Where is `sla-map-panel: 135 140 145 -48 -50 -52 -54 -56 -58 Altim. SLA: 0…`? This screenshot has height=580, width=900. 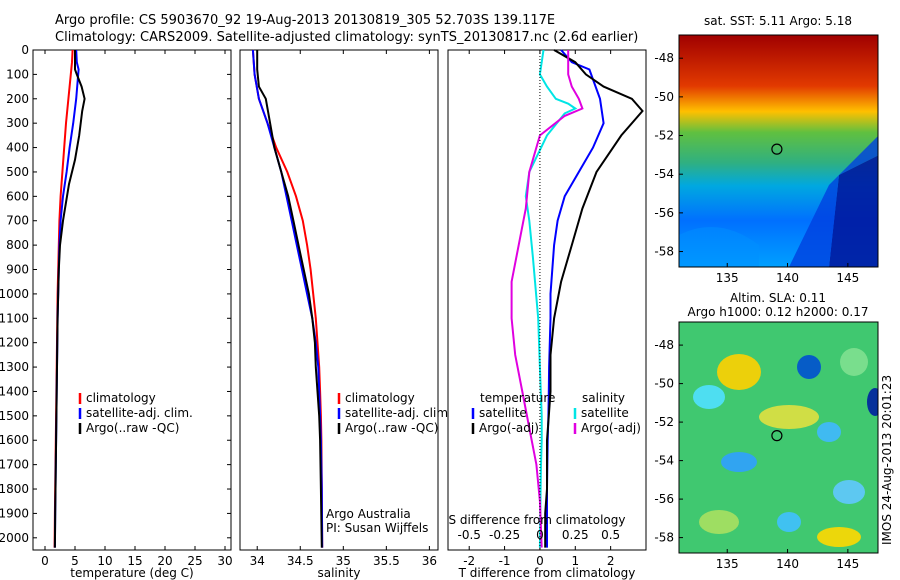
sla-map-panel: 135 140 145 -48 -50 -52 -54 -56 -58 Altim. SLA: 0… is located at coordinates (774, 431).